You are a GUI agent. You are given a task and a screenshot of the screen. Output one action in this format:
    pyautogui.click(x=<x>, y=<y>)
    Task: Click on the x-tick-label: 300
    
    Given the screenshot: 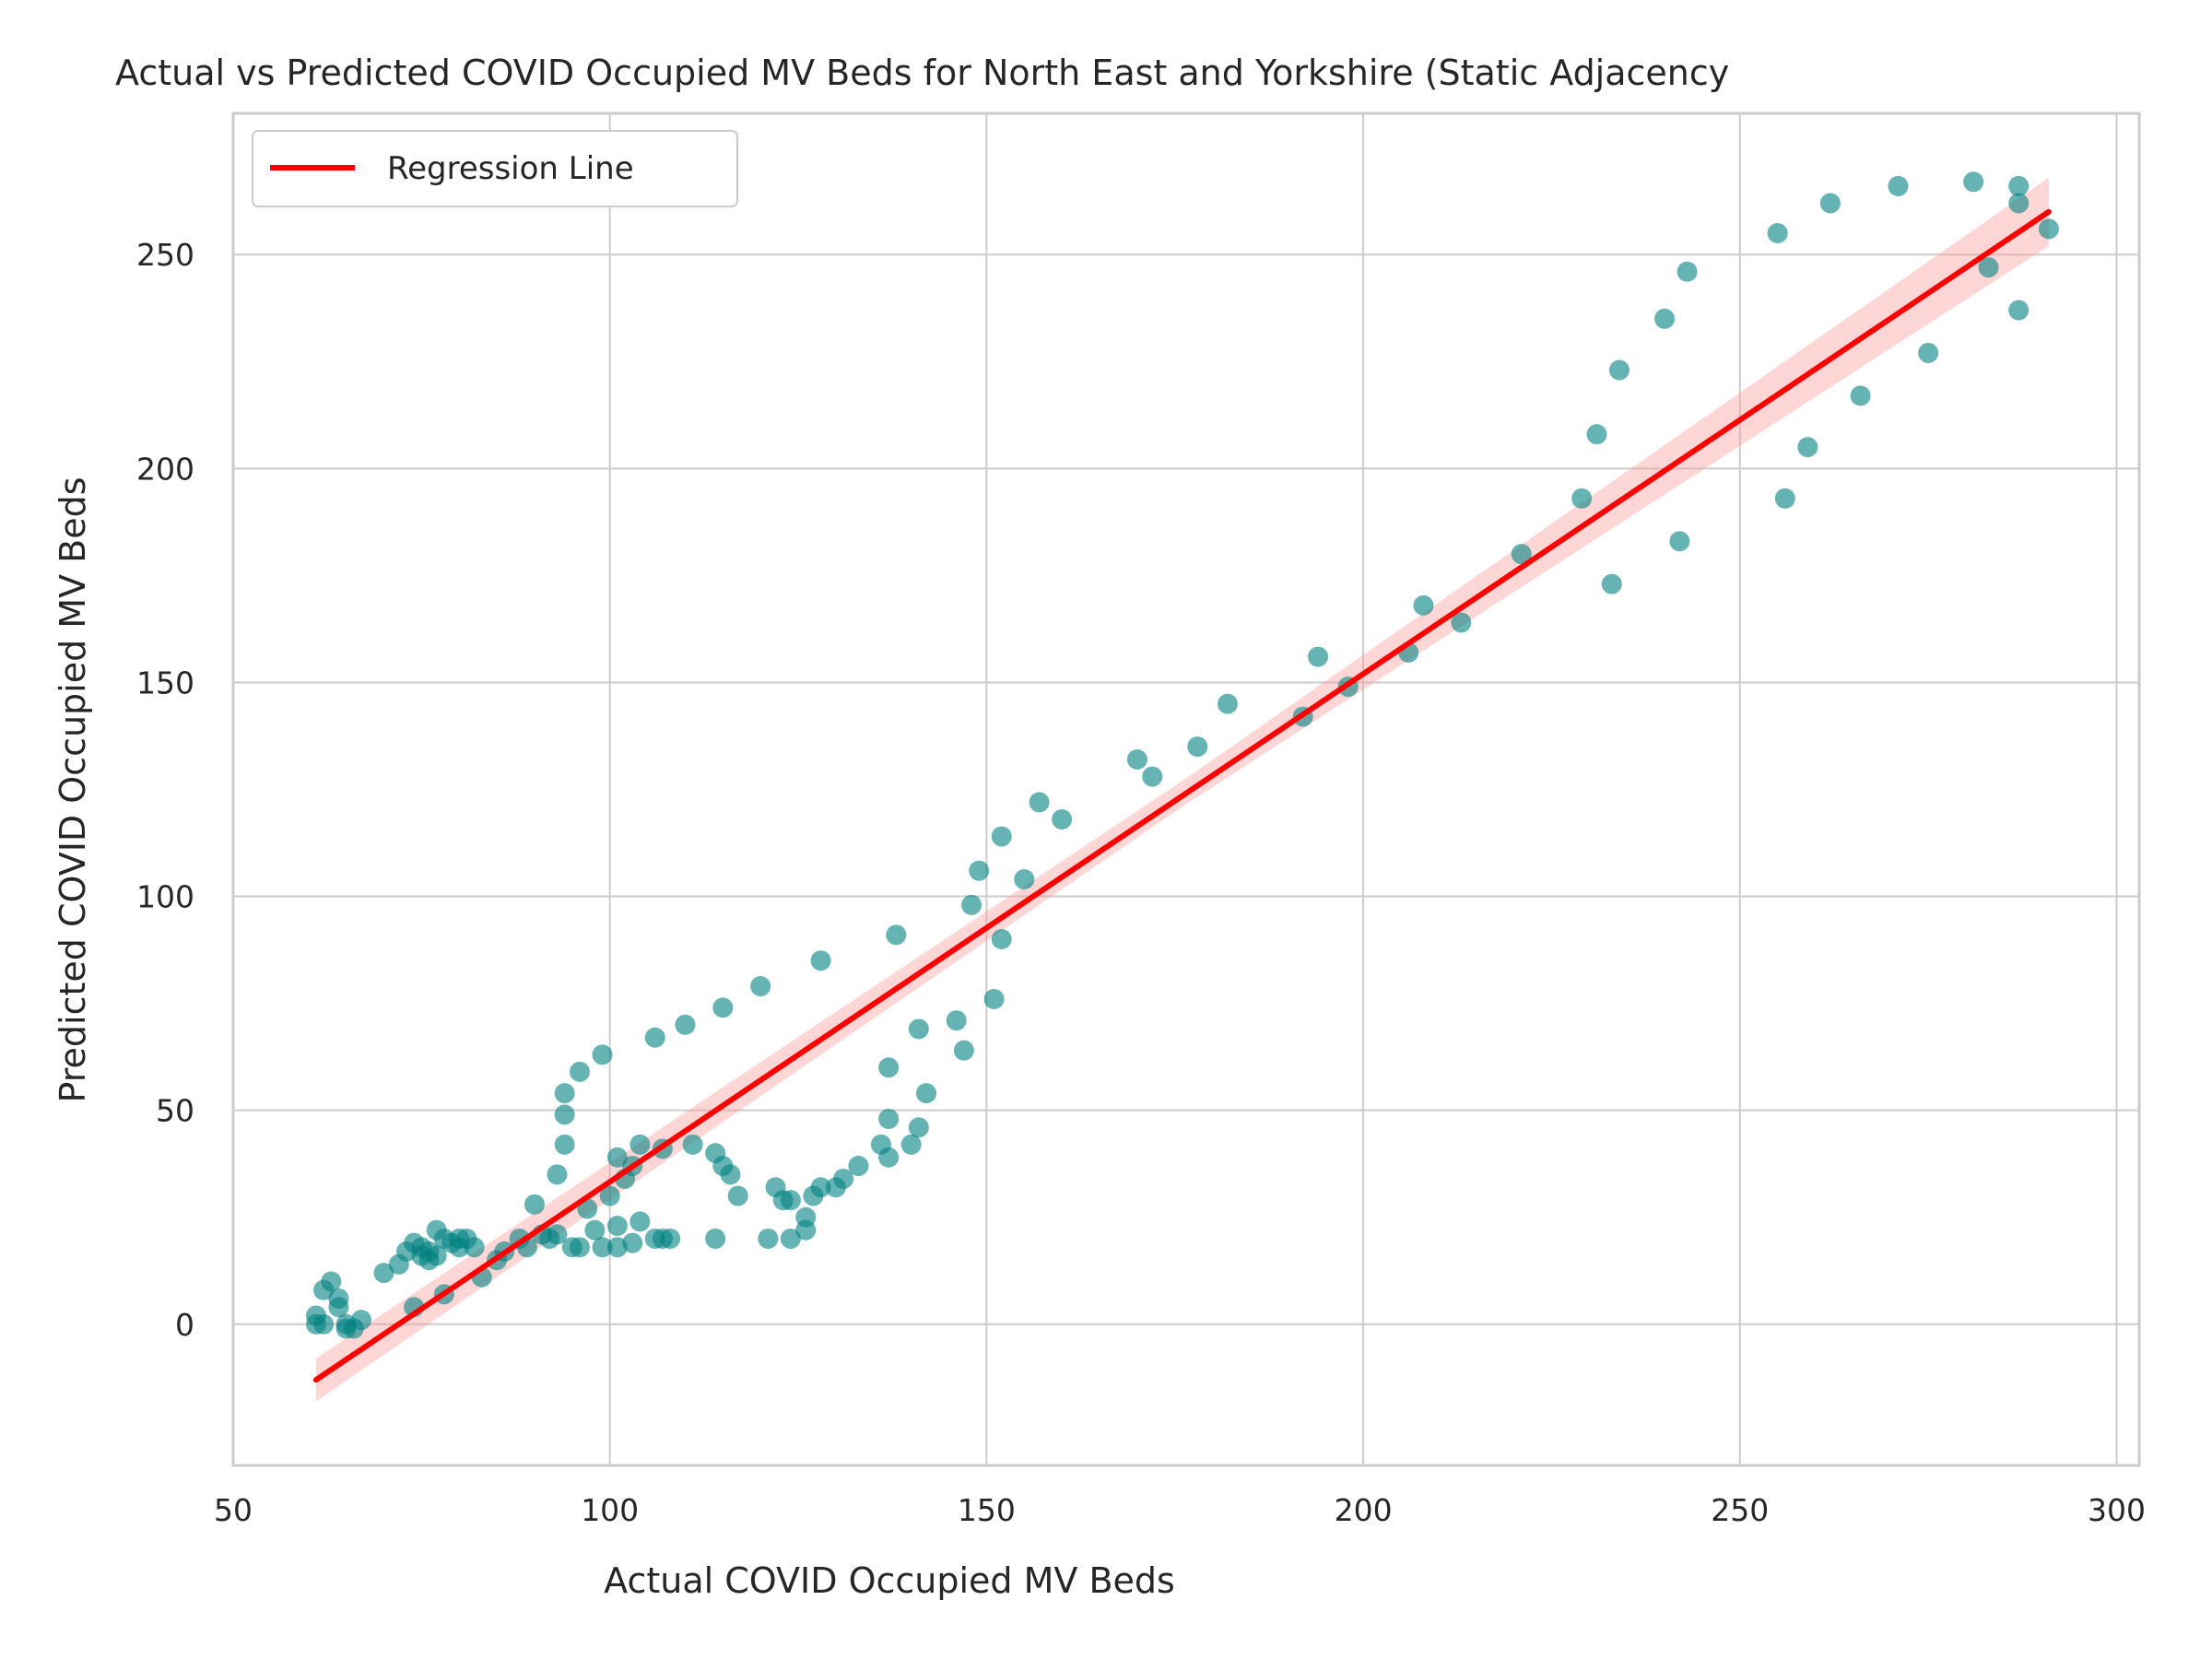 What is the action you would take?
    pyautogui.click(x=2117, y=1510)
    